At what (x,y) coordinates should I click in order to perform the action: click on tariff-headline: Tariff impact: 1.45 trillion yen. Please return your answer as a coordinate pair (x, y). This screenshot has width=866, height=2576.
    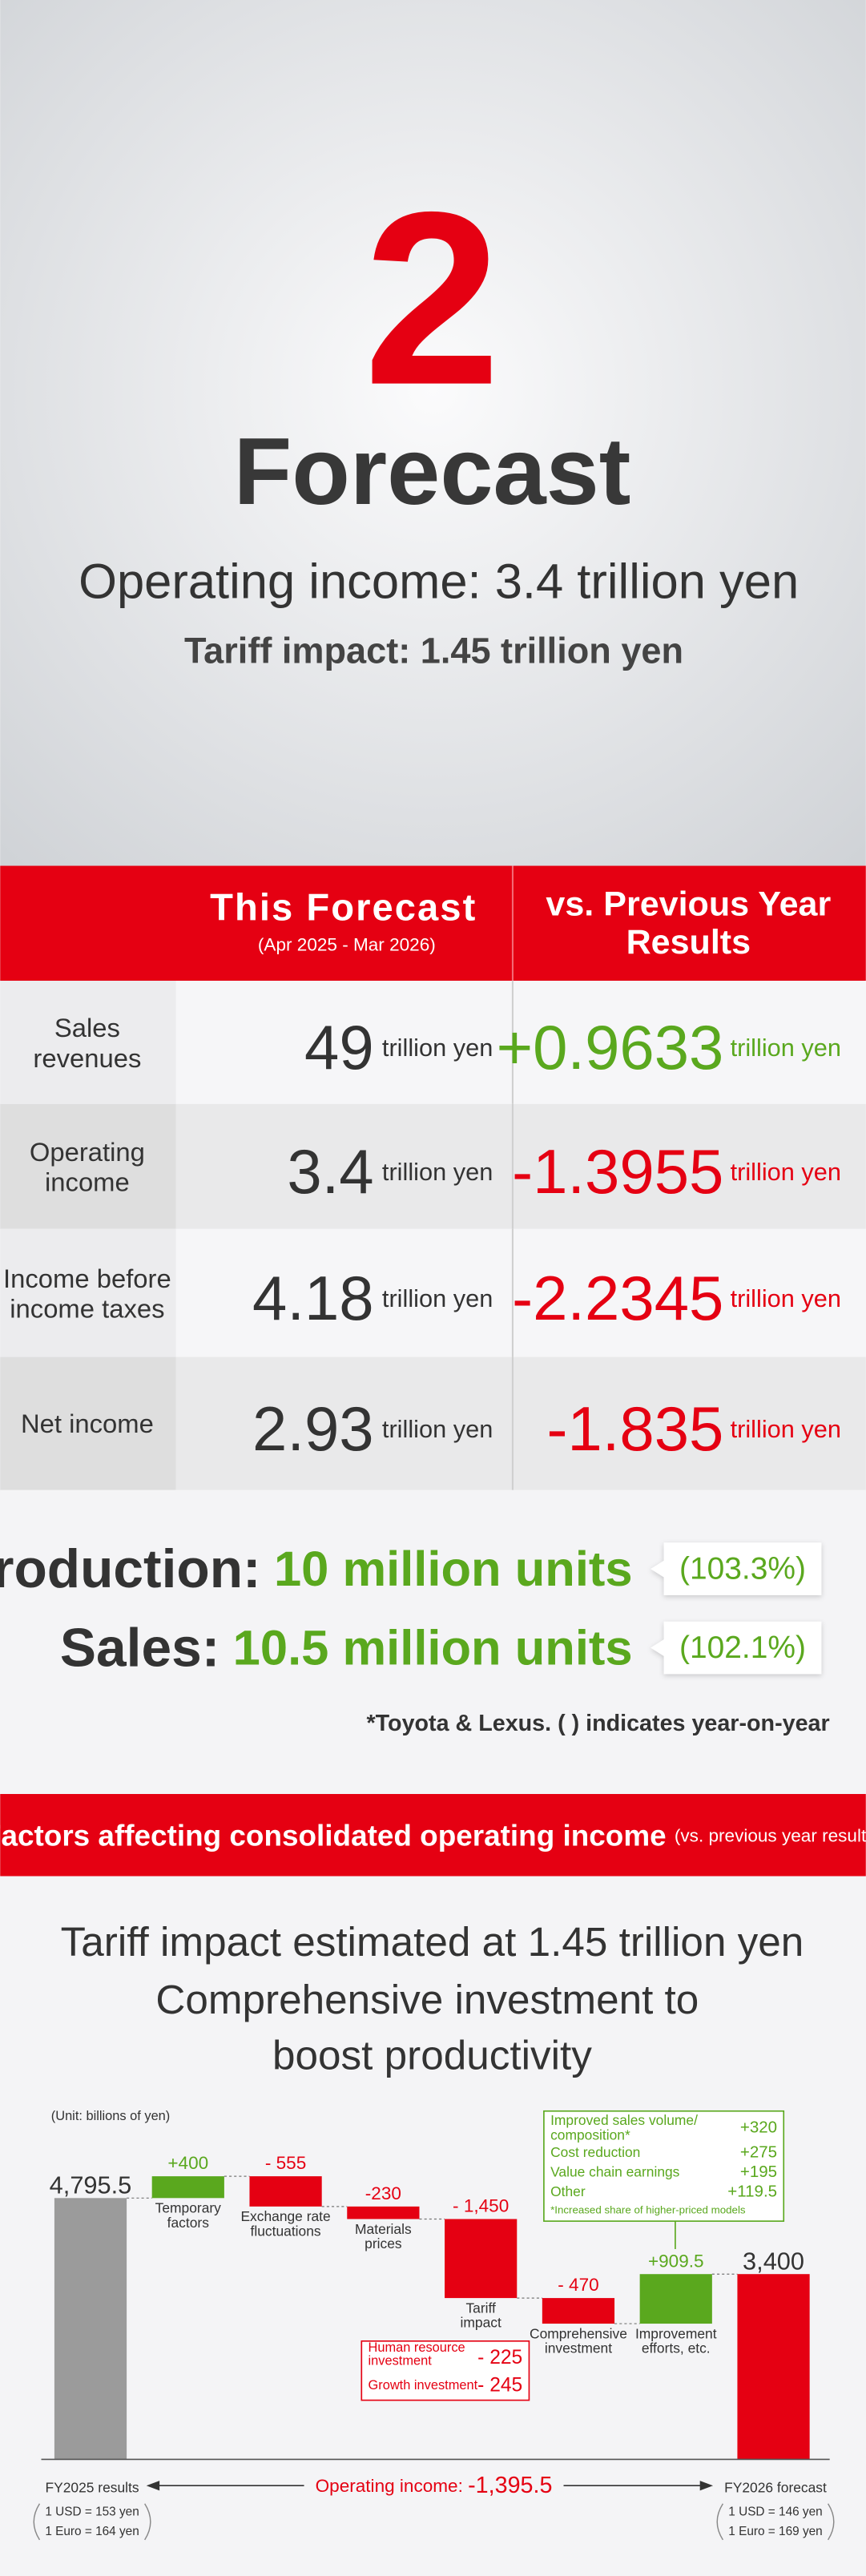
    Looking at the image, I should click on (434, 650).